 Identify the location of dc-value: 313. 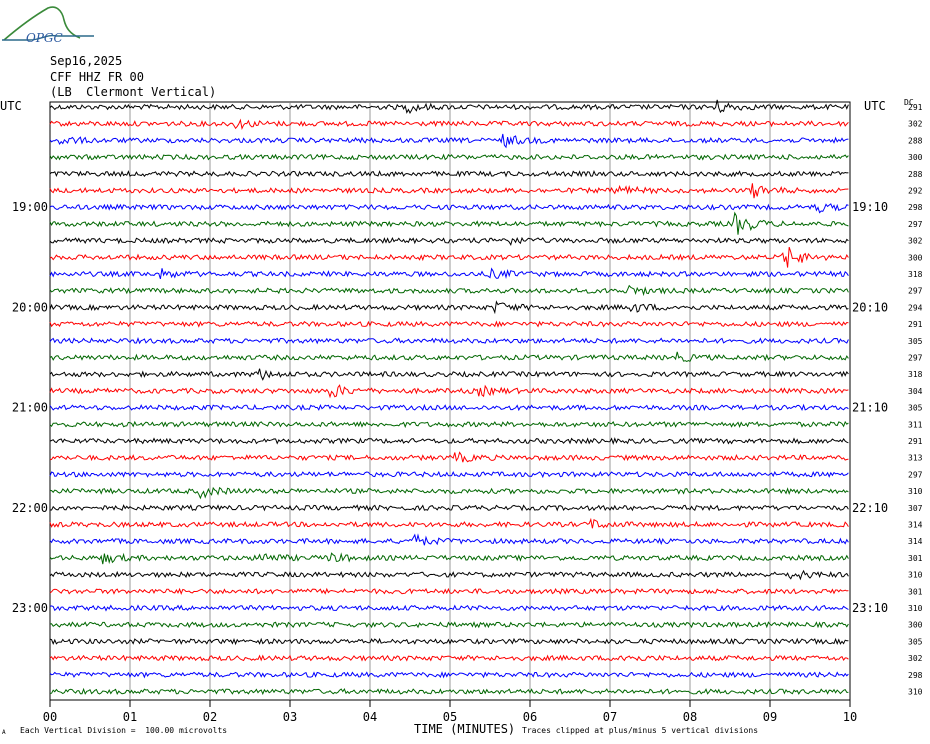
(915, 458).